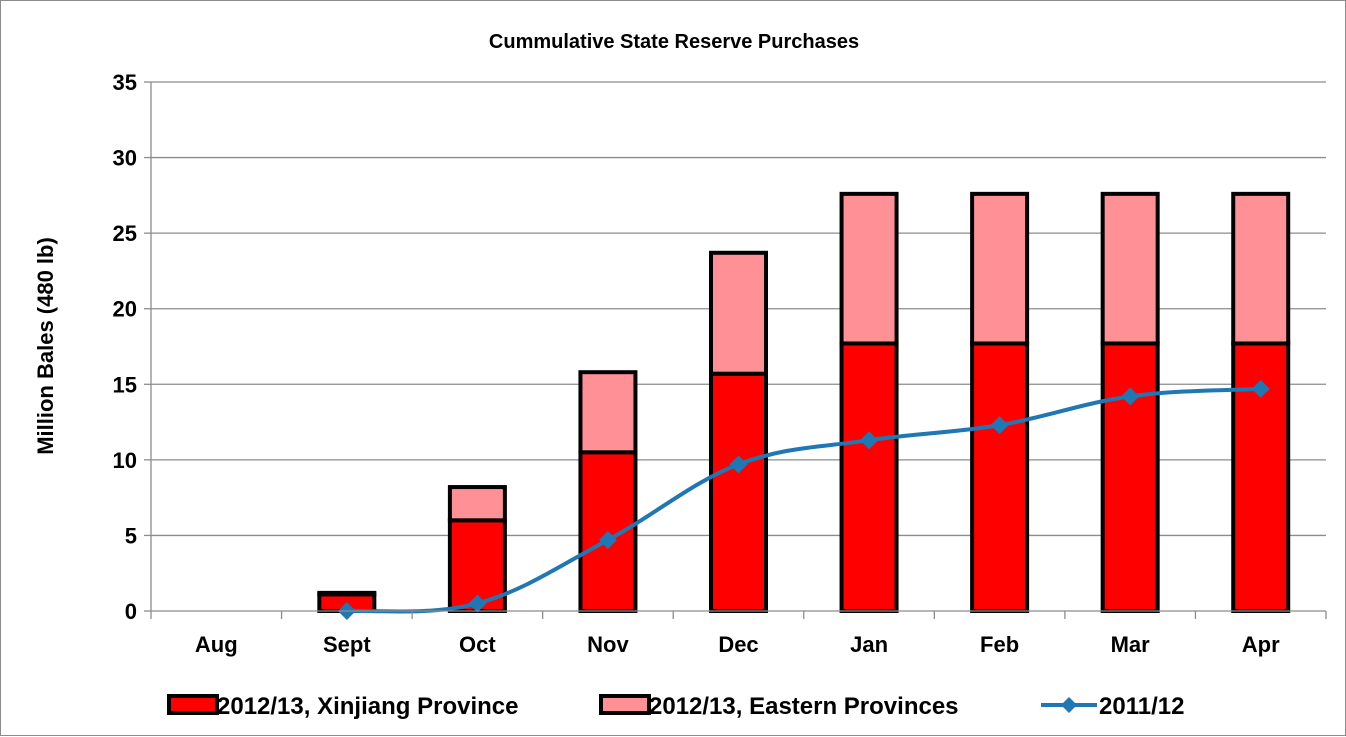 This screenshot has height=737, width=1346. I want to click on y-tick-label: 25, so click(125, 233).